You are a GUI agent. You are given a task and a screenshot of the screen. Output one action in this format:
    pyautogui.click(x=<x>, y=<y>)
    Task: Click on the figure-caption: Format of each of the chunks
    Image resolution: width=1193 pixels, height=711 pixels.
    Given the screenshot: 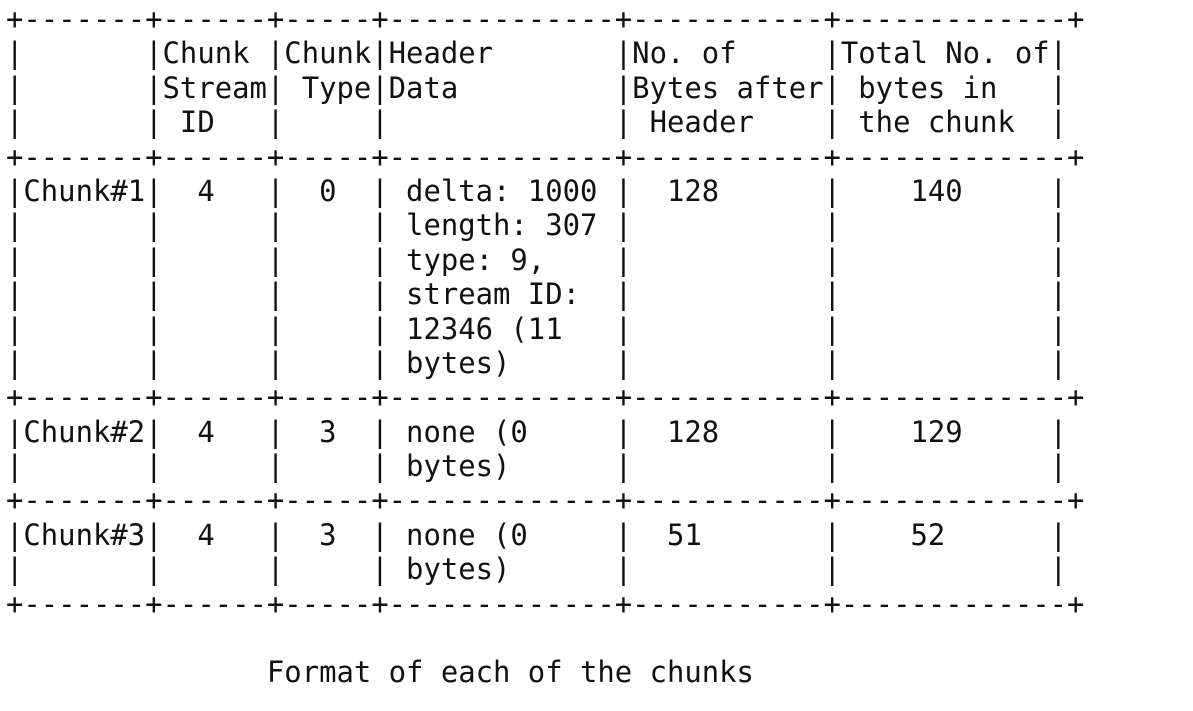 What is the action you would take?
    pyautogui.click(x=380, y=672)
    